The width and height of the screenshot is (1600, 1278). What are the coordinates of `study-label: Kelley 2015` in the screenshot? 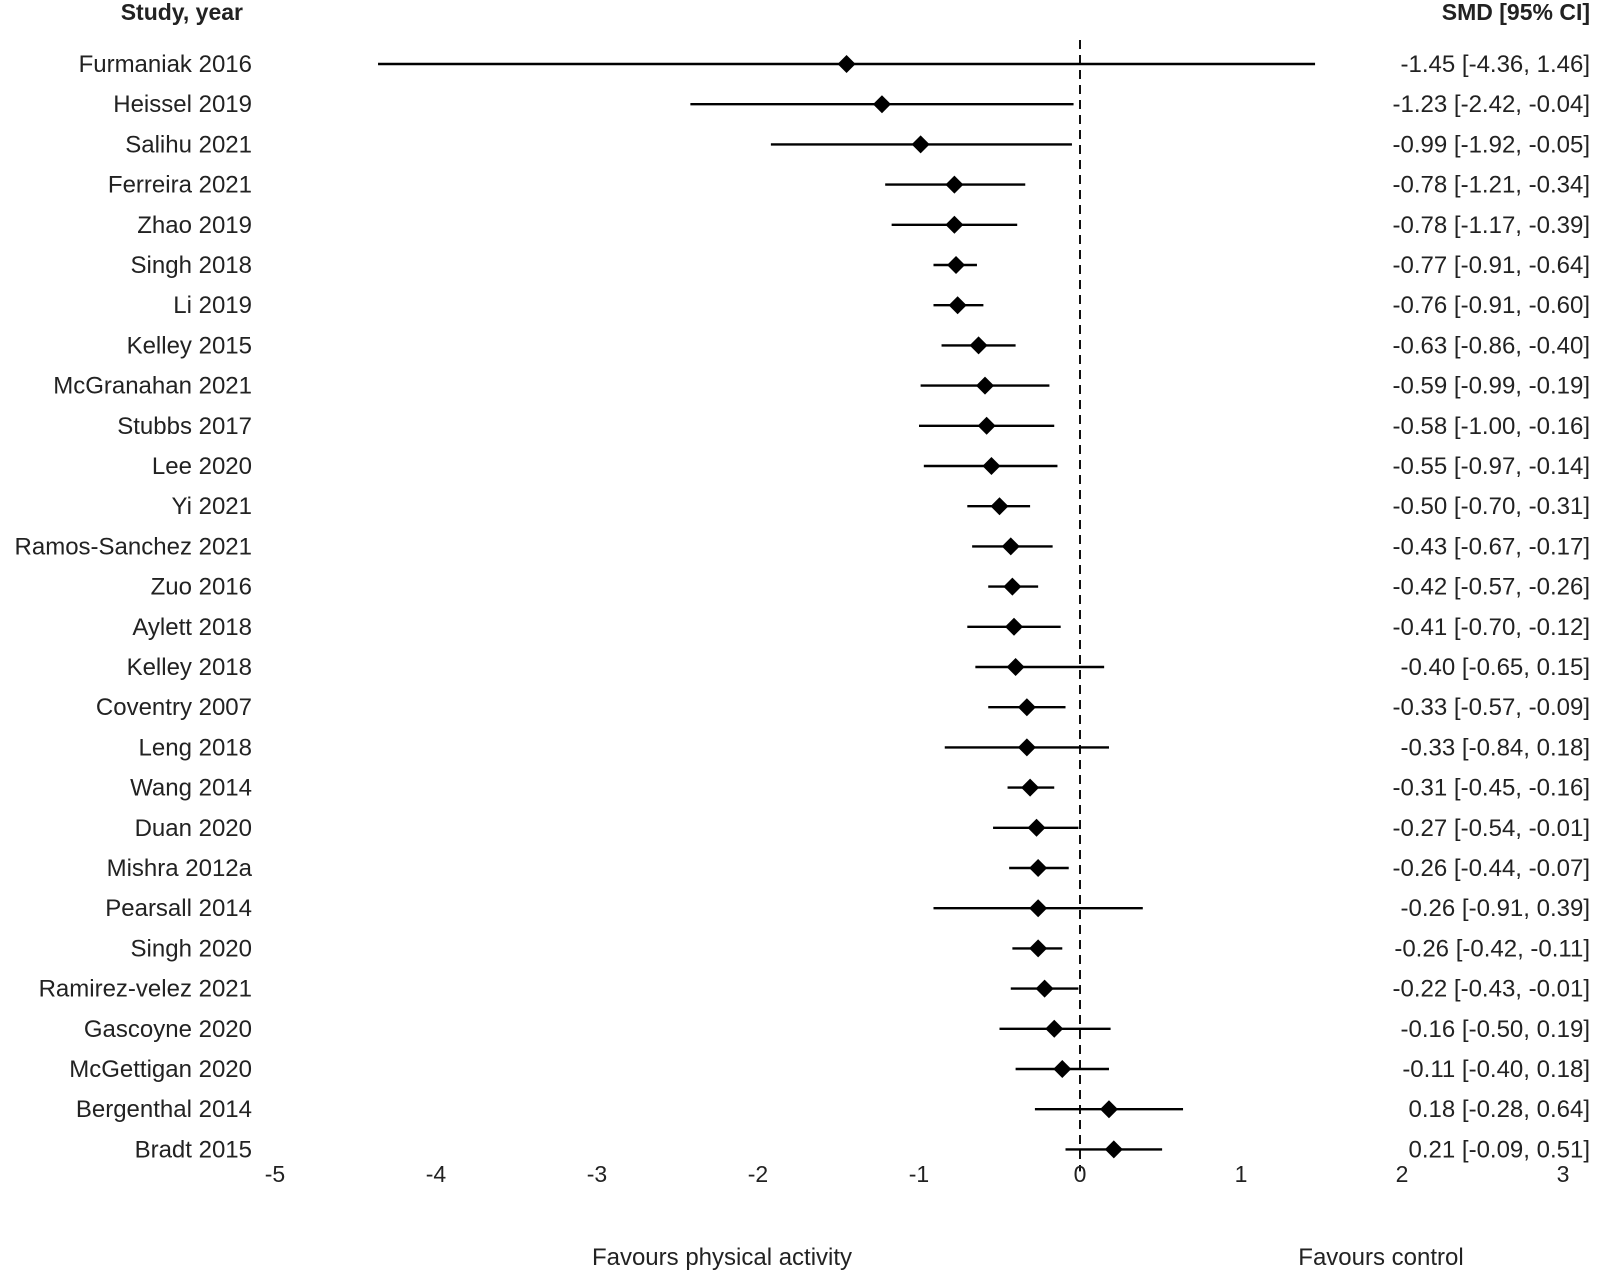 It's located at (189, 345).